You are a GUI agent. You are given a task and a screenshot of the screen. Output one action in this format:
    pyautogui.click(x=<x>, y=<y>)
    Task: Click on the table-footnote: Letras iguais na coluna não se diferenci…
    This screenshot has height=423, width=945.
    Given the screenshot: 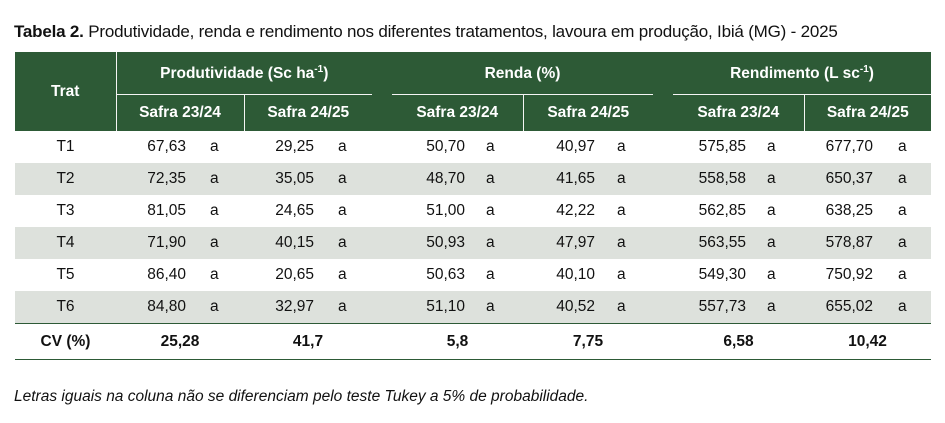 What is the action you would take?
    pyautogui.click(x=301, y=396)
    